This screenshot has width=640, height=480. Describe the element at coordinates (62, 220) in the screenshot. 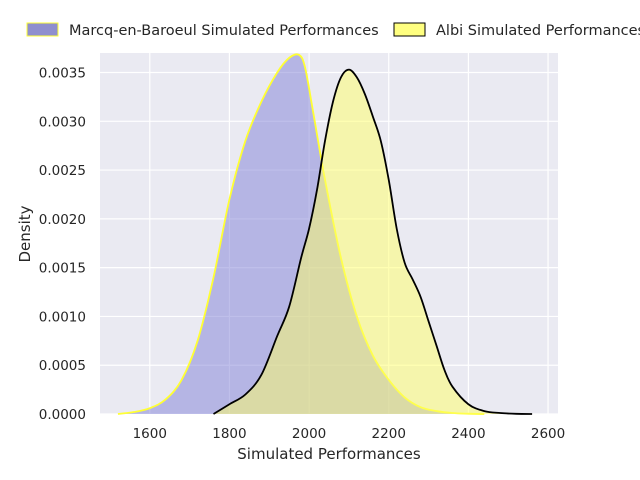

I see `y-tick-label: 0.0020` at that location.